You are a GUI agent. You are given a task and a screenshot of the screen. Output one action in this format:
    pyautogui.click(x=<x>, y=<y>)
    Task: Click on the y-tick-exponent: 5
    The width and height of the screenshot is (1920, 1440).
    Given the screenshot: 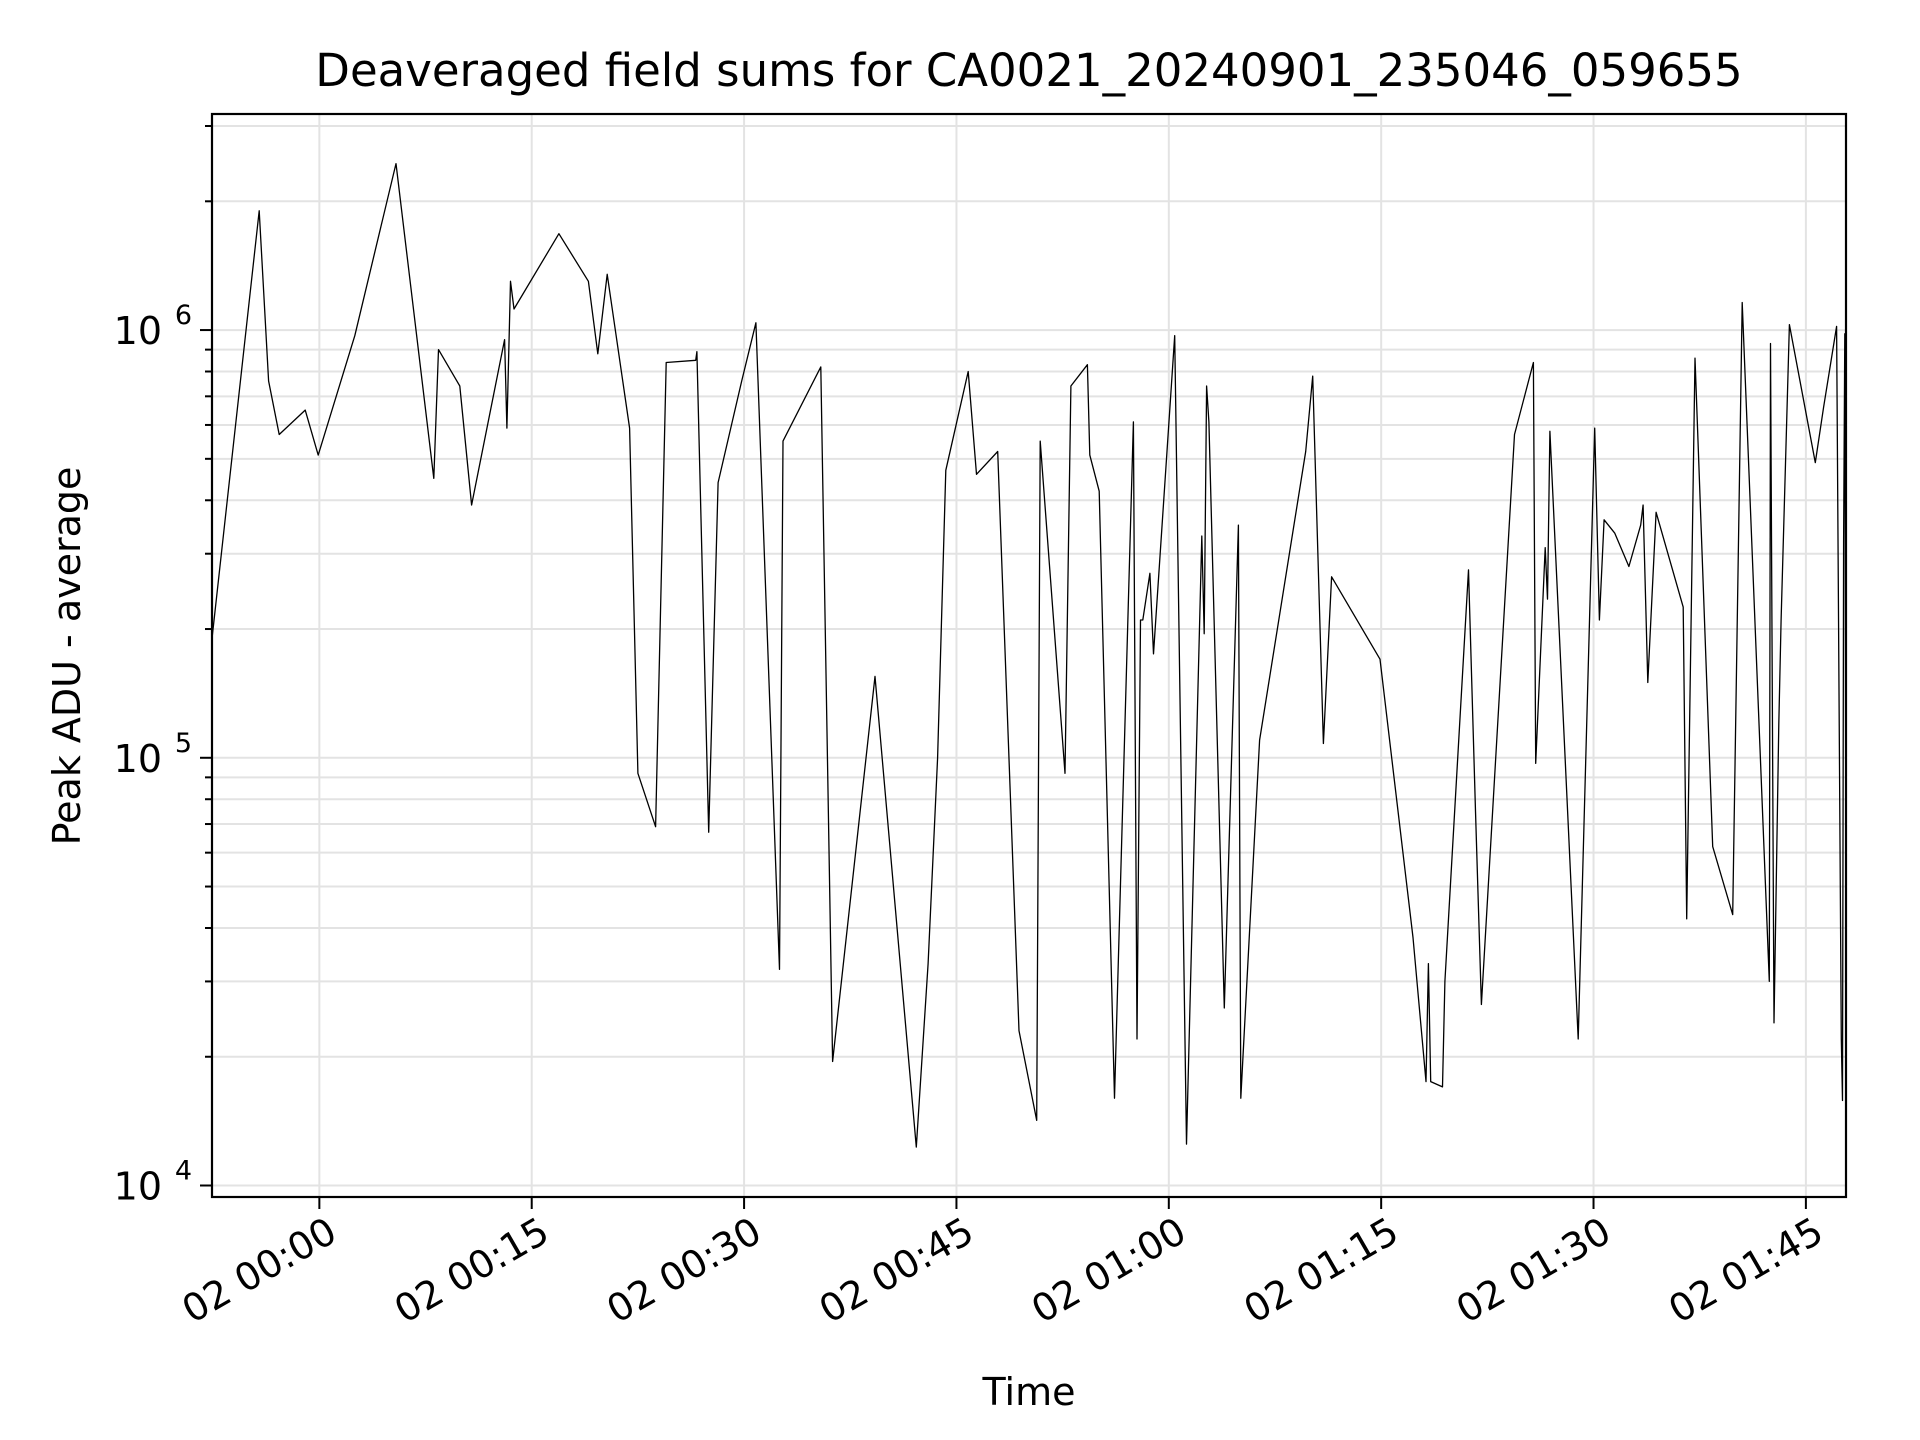 What is the action you would take?
    pyautogui.click(x=183, y=743)
    